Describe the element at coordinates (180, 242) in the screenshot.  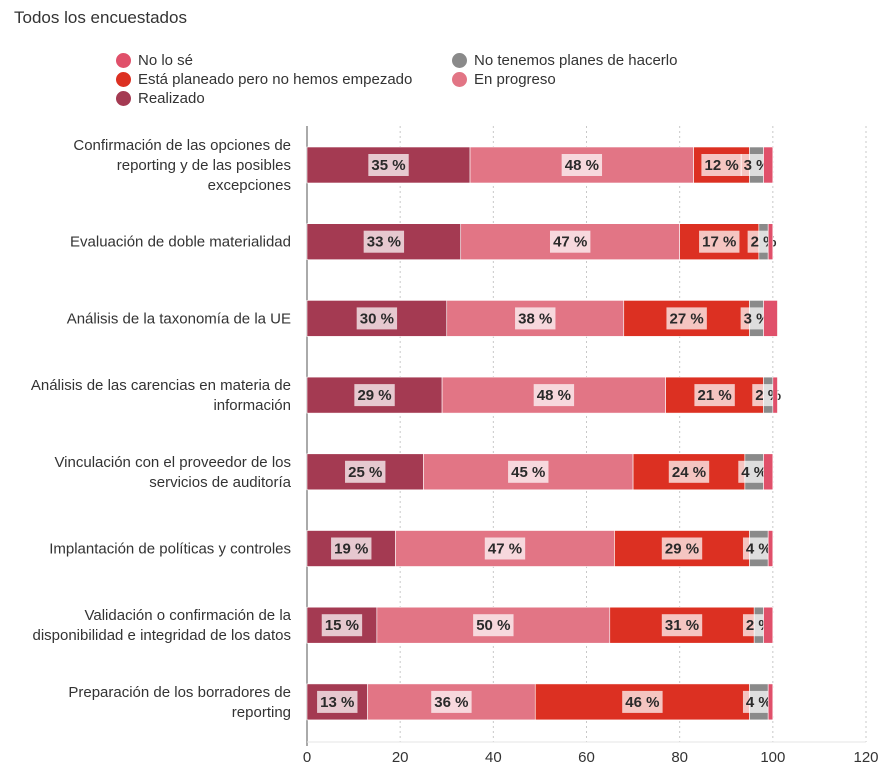
I see `category-label: Evaluación de doble materialidad` at that location.